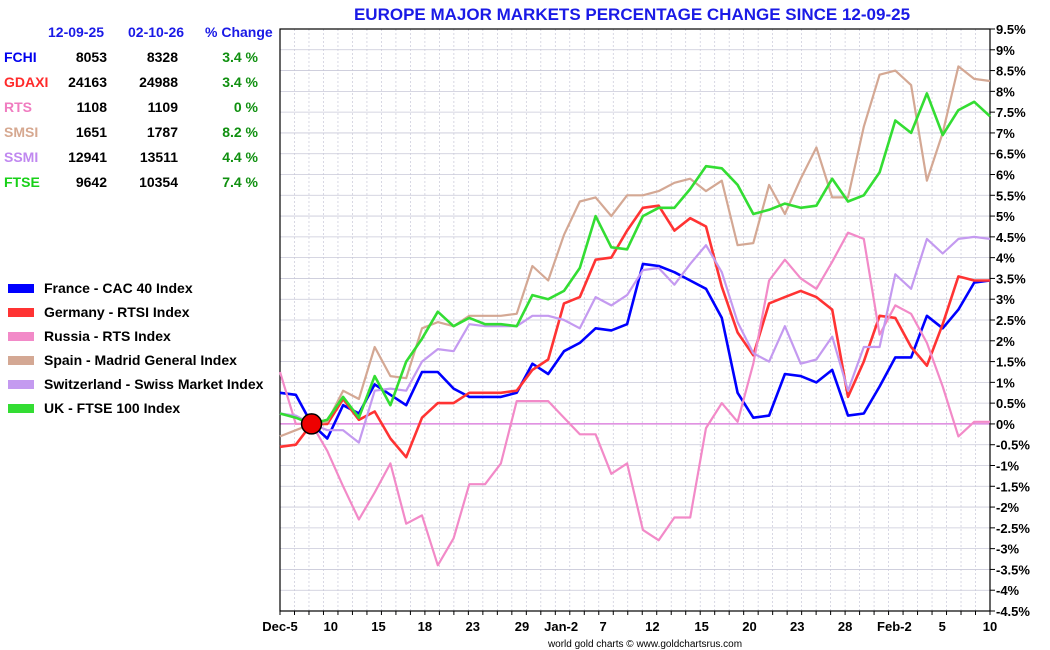 The image size is (1050, 650). I want to click on table-row-name: FCHI, so click(20, 57).